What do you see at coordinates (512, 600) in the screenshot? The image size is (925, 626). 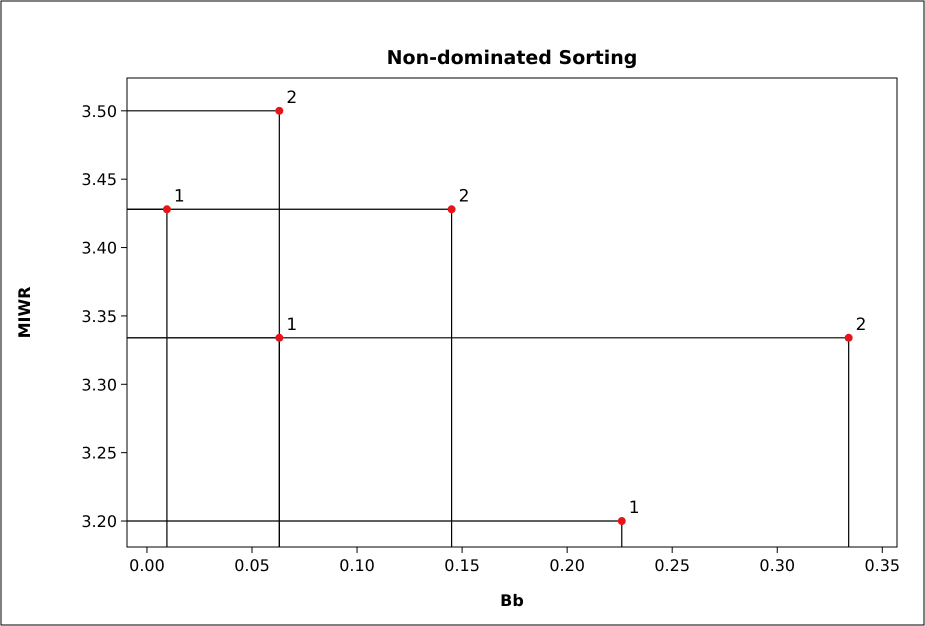 I see `x-axis-title: Bb` at bounding box center [512, 600].